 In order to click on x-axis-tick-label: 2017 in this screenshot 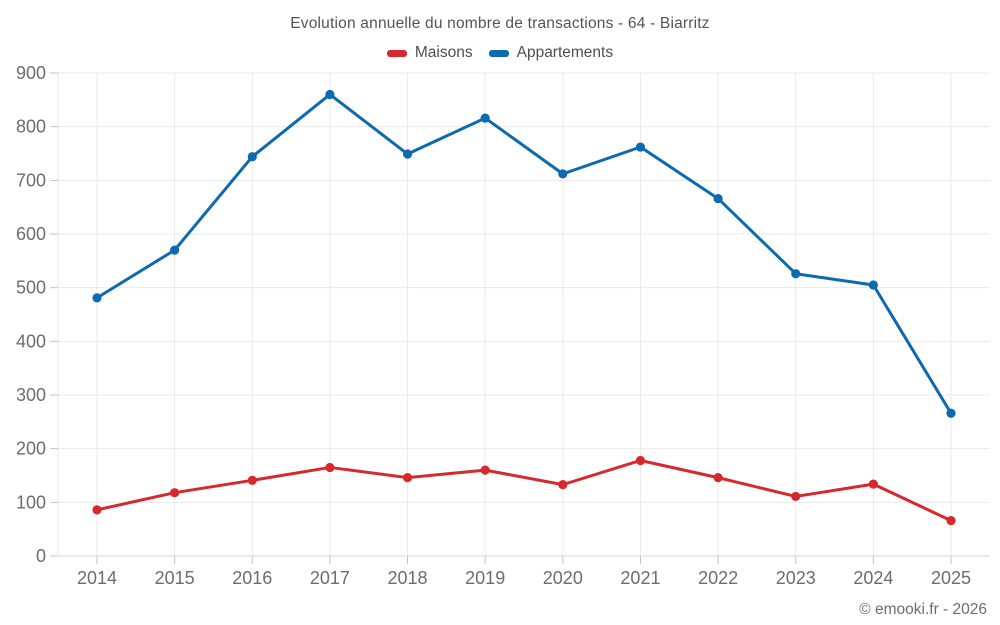, I will do `click(330, 578)`.